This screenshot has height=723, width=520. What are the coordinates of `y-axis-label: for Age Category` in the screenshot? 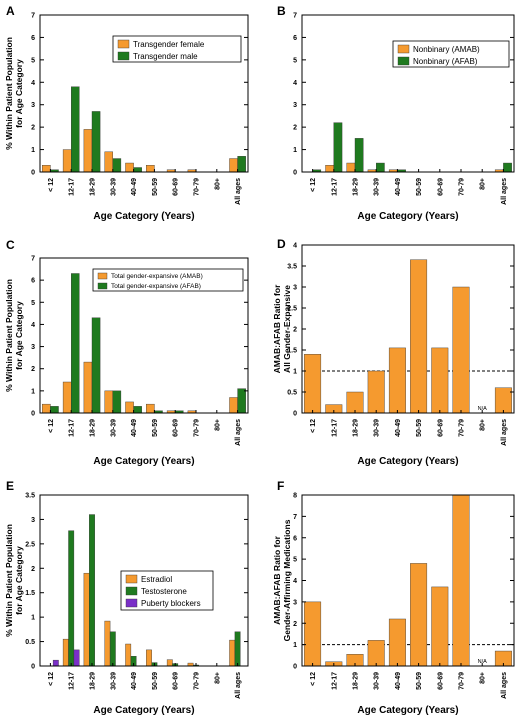 It's located at (19, 580).